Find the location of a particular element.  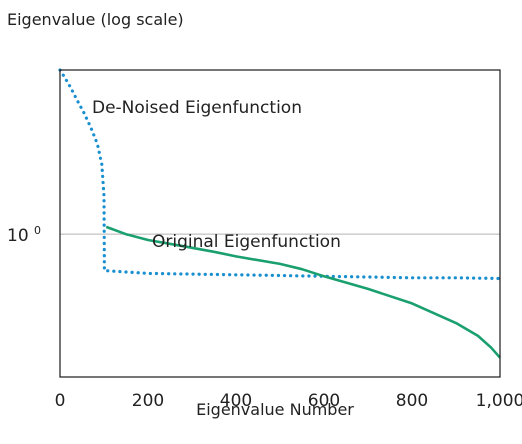

x-tick-label: 1,000 is located at coordinates (499, 401).